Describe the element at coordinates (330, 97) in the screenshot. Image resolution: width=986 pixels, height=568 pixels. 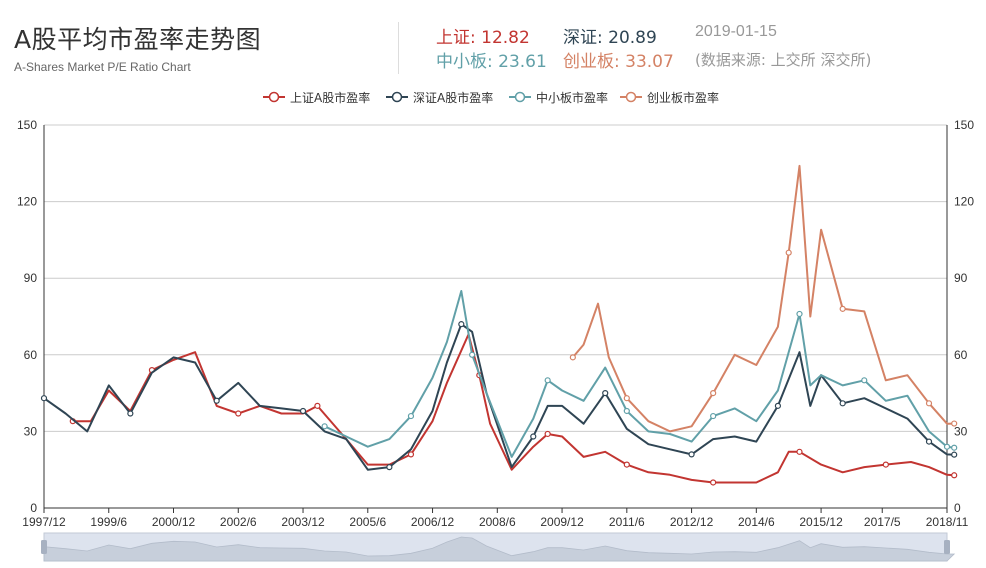
I see `legend-label: 上证A股市盈率` at that location.